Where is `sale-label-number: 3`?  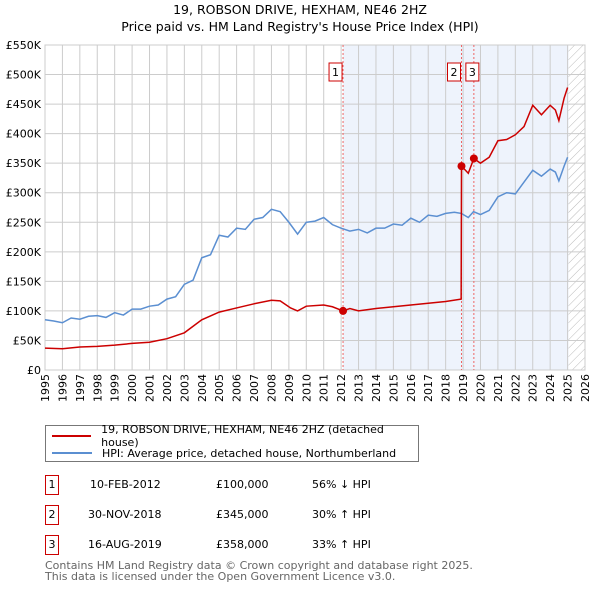 sale-label-number: 3 is located at coordinates (472, 72).